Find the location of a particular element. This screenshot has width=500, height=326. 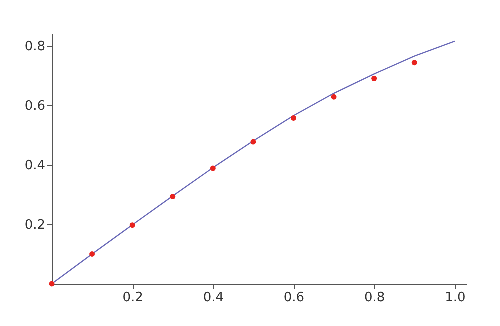

x-tick-label: 0.8 is located at coordinates (375, 298).